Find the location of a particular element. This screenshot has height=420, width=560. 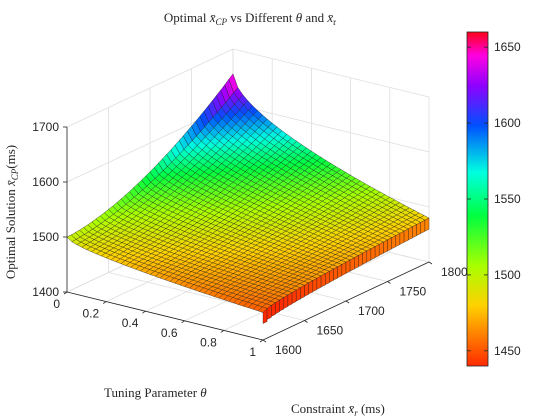

z-tick-label: 1700 is located at coordinates (45, 127).